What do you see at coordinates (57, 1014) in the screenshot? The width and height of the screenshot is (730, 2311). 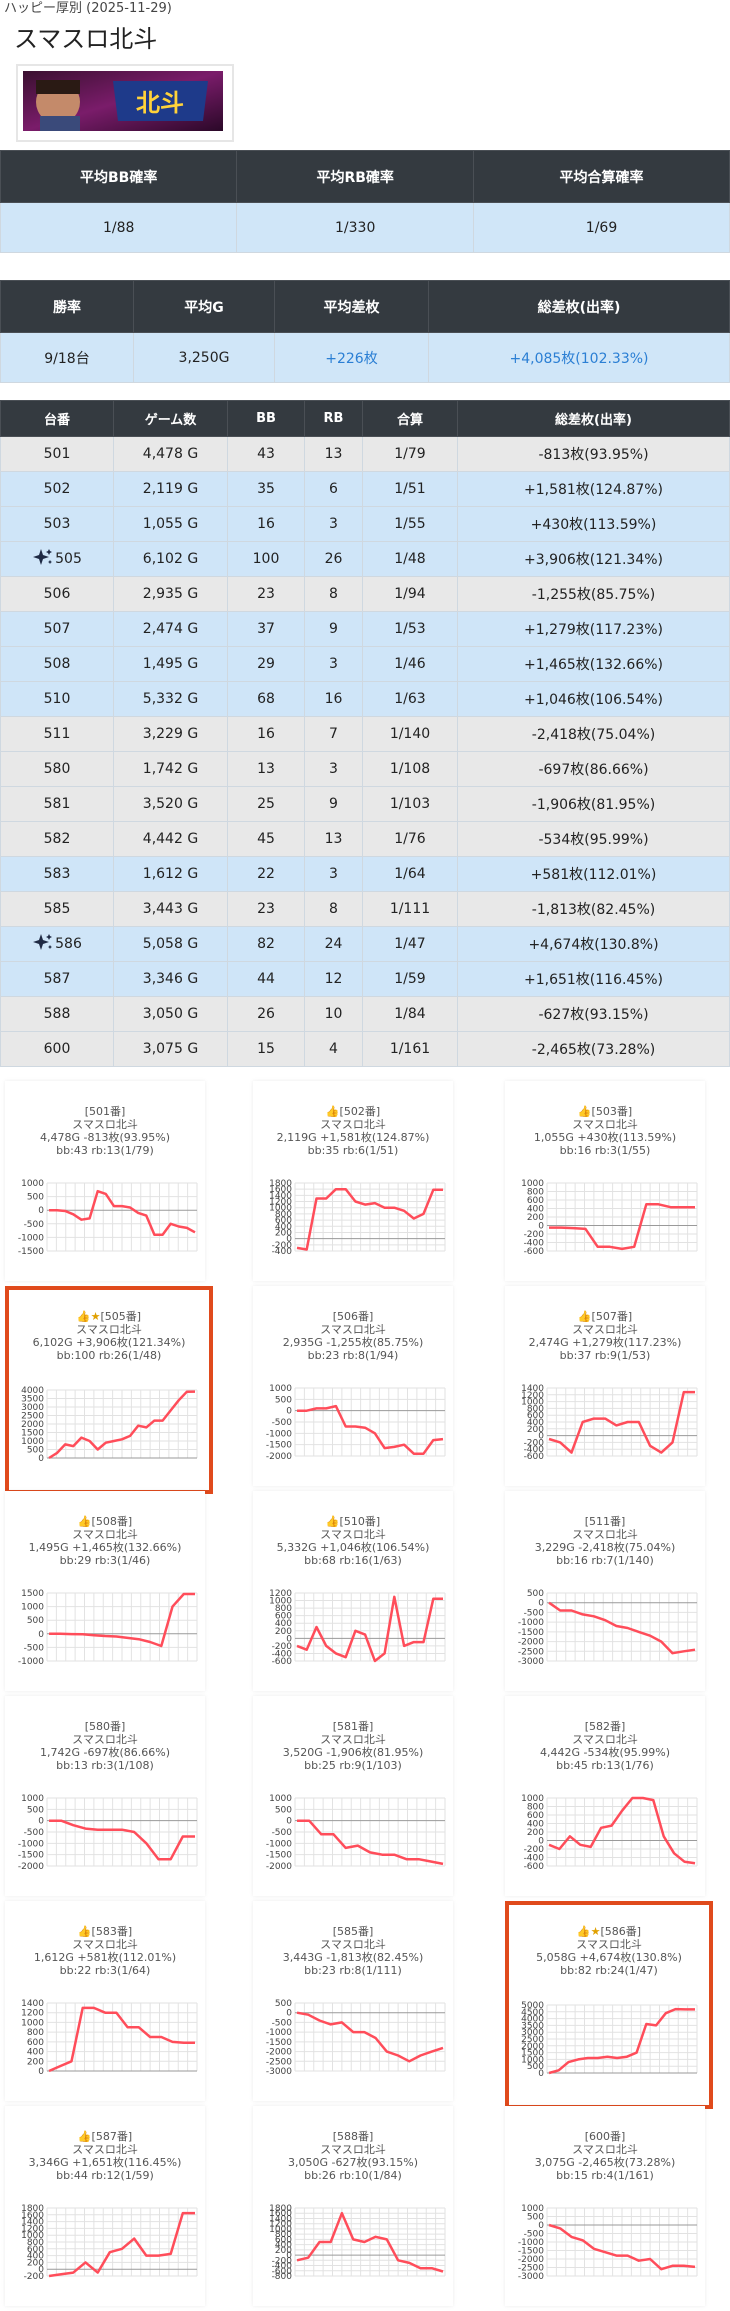 I see `cell-machine-no: 588` at bounding box center [57, 1014].